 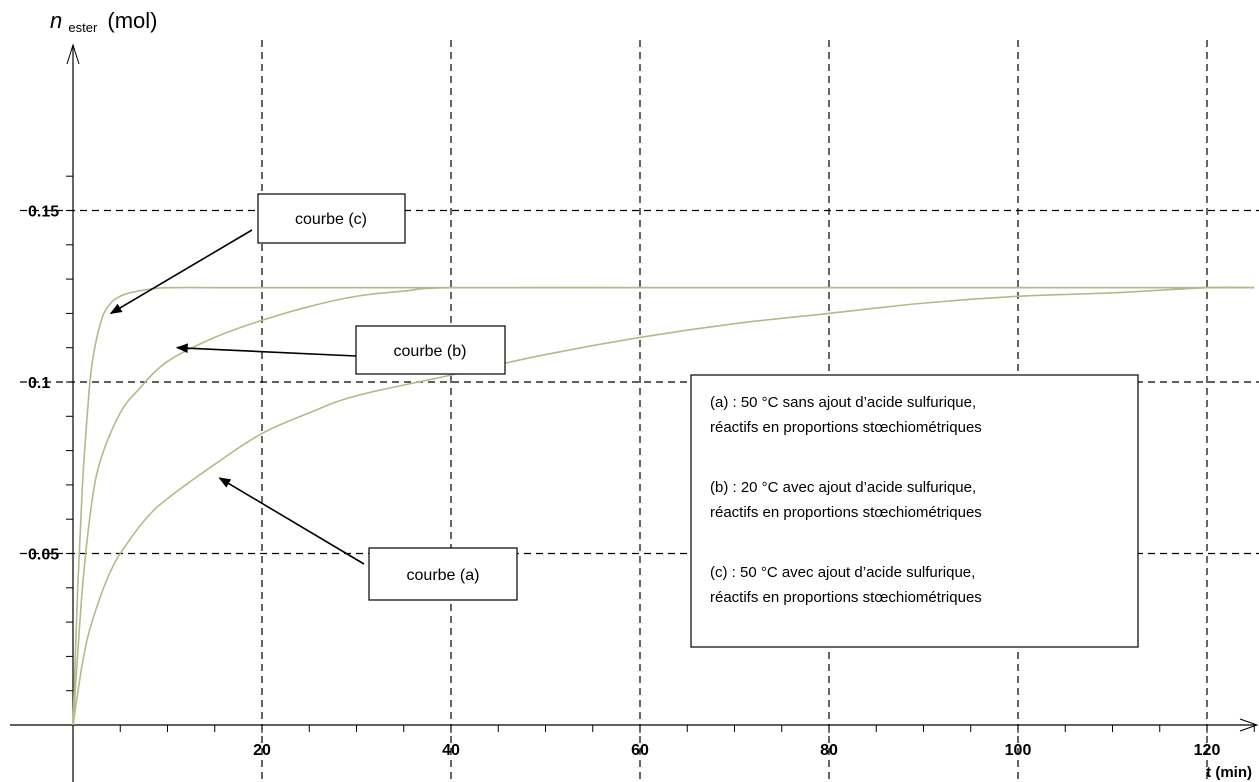 I want to click on x-tick-label: 60, so click(x=640, y=750).